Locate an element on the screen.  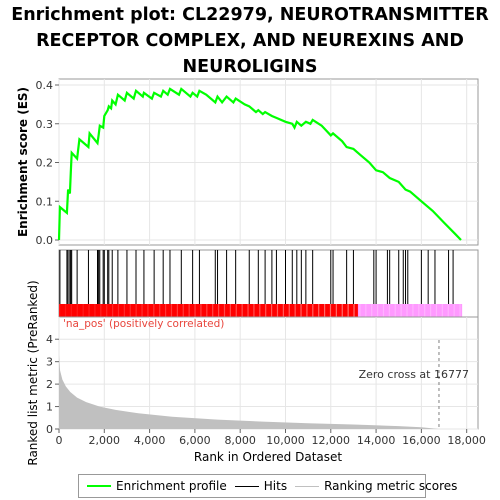
es-ytick-label: 0.0 is located at coordinates (45, 240).